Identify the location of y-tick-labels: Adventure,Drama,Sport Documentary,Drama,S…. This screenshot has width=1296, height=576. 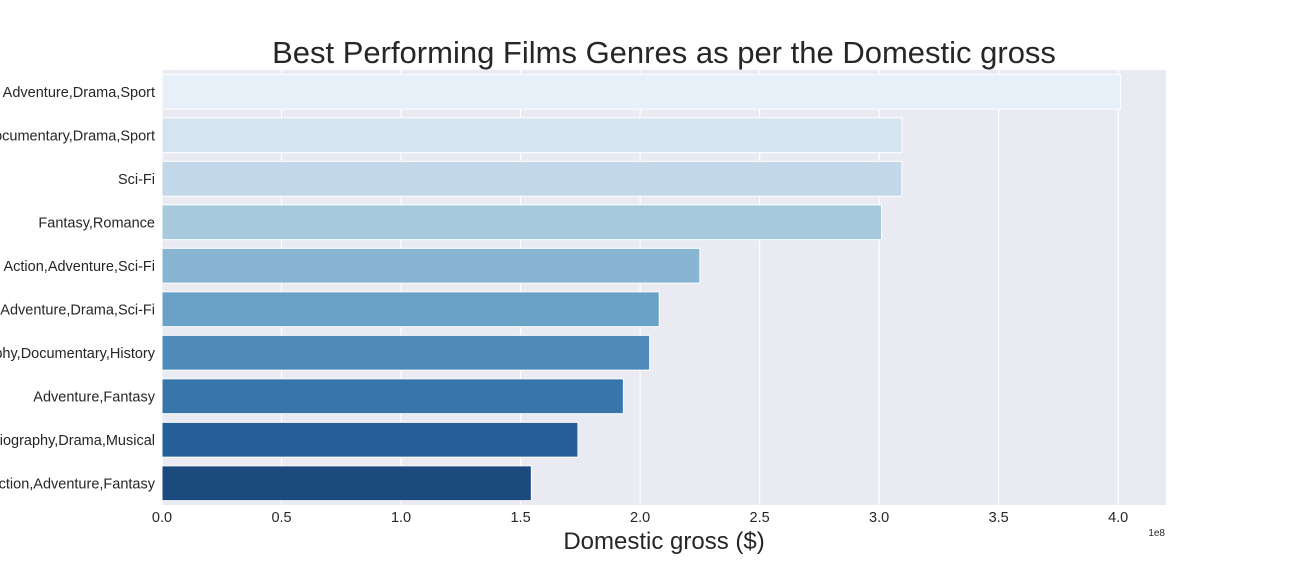
(78, 289).